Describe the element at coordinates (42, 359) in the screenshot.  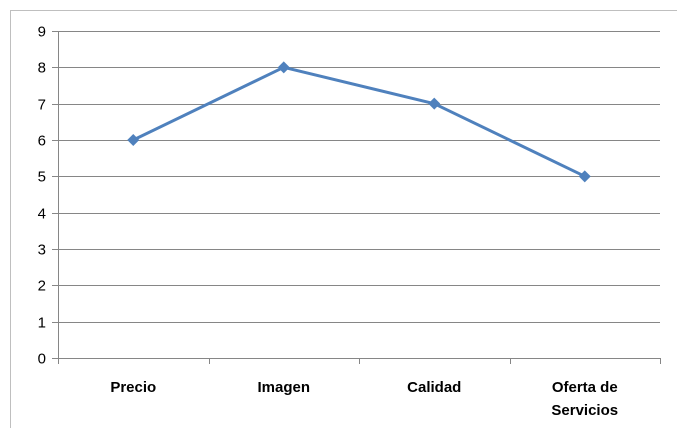
I see `y-tick-label: 0` at that location.